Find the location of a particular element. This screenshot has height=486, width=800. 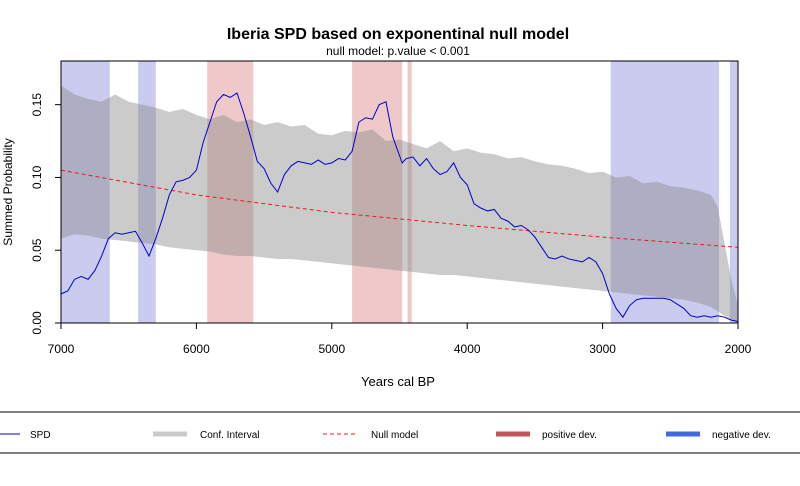

y-tick-label-0: 0.00 is located at coordinates (37, 323).